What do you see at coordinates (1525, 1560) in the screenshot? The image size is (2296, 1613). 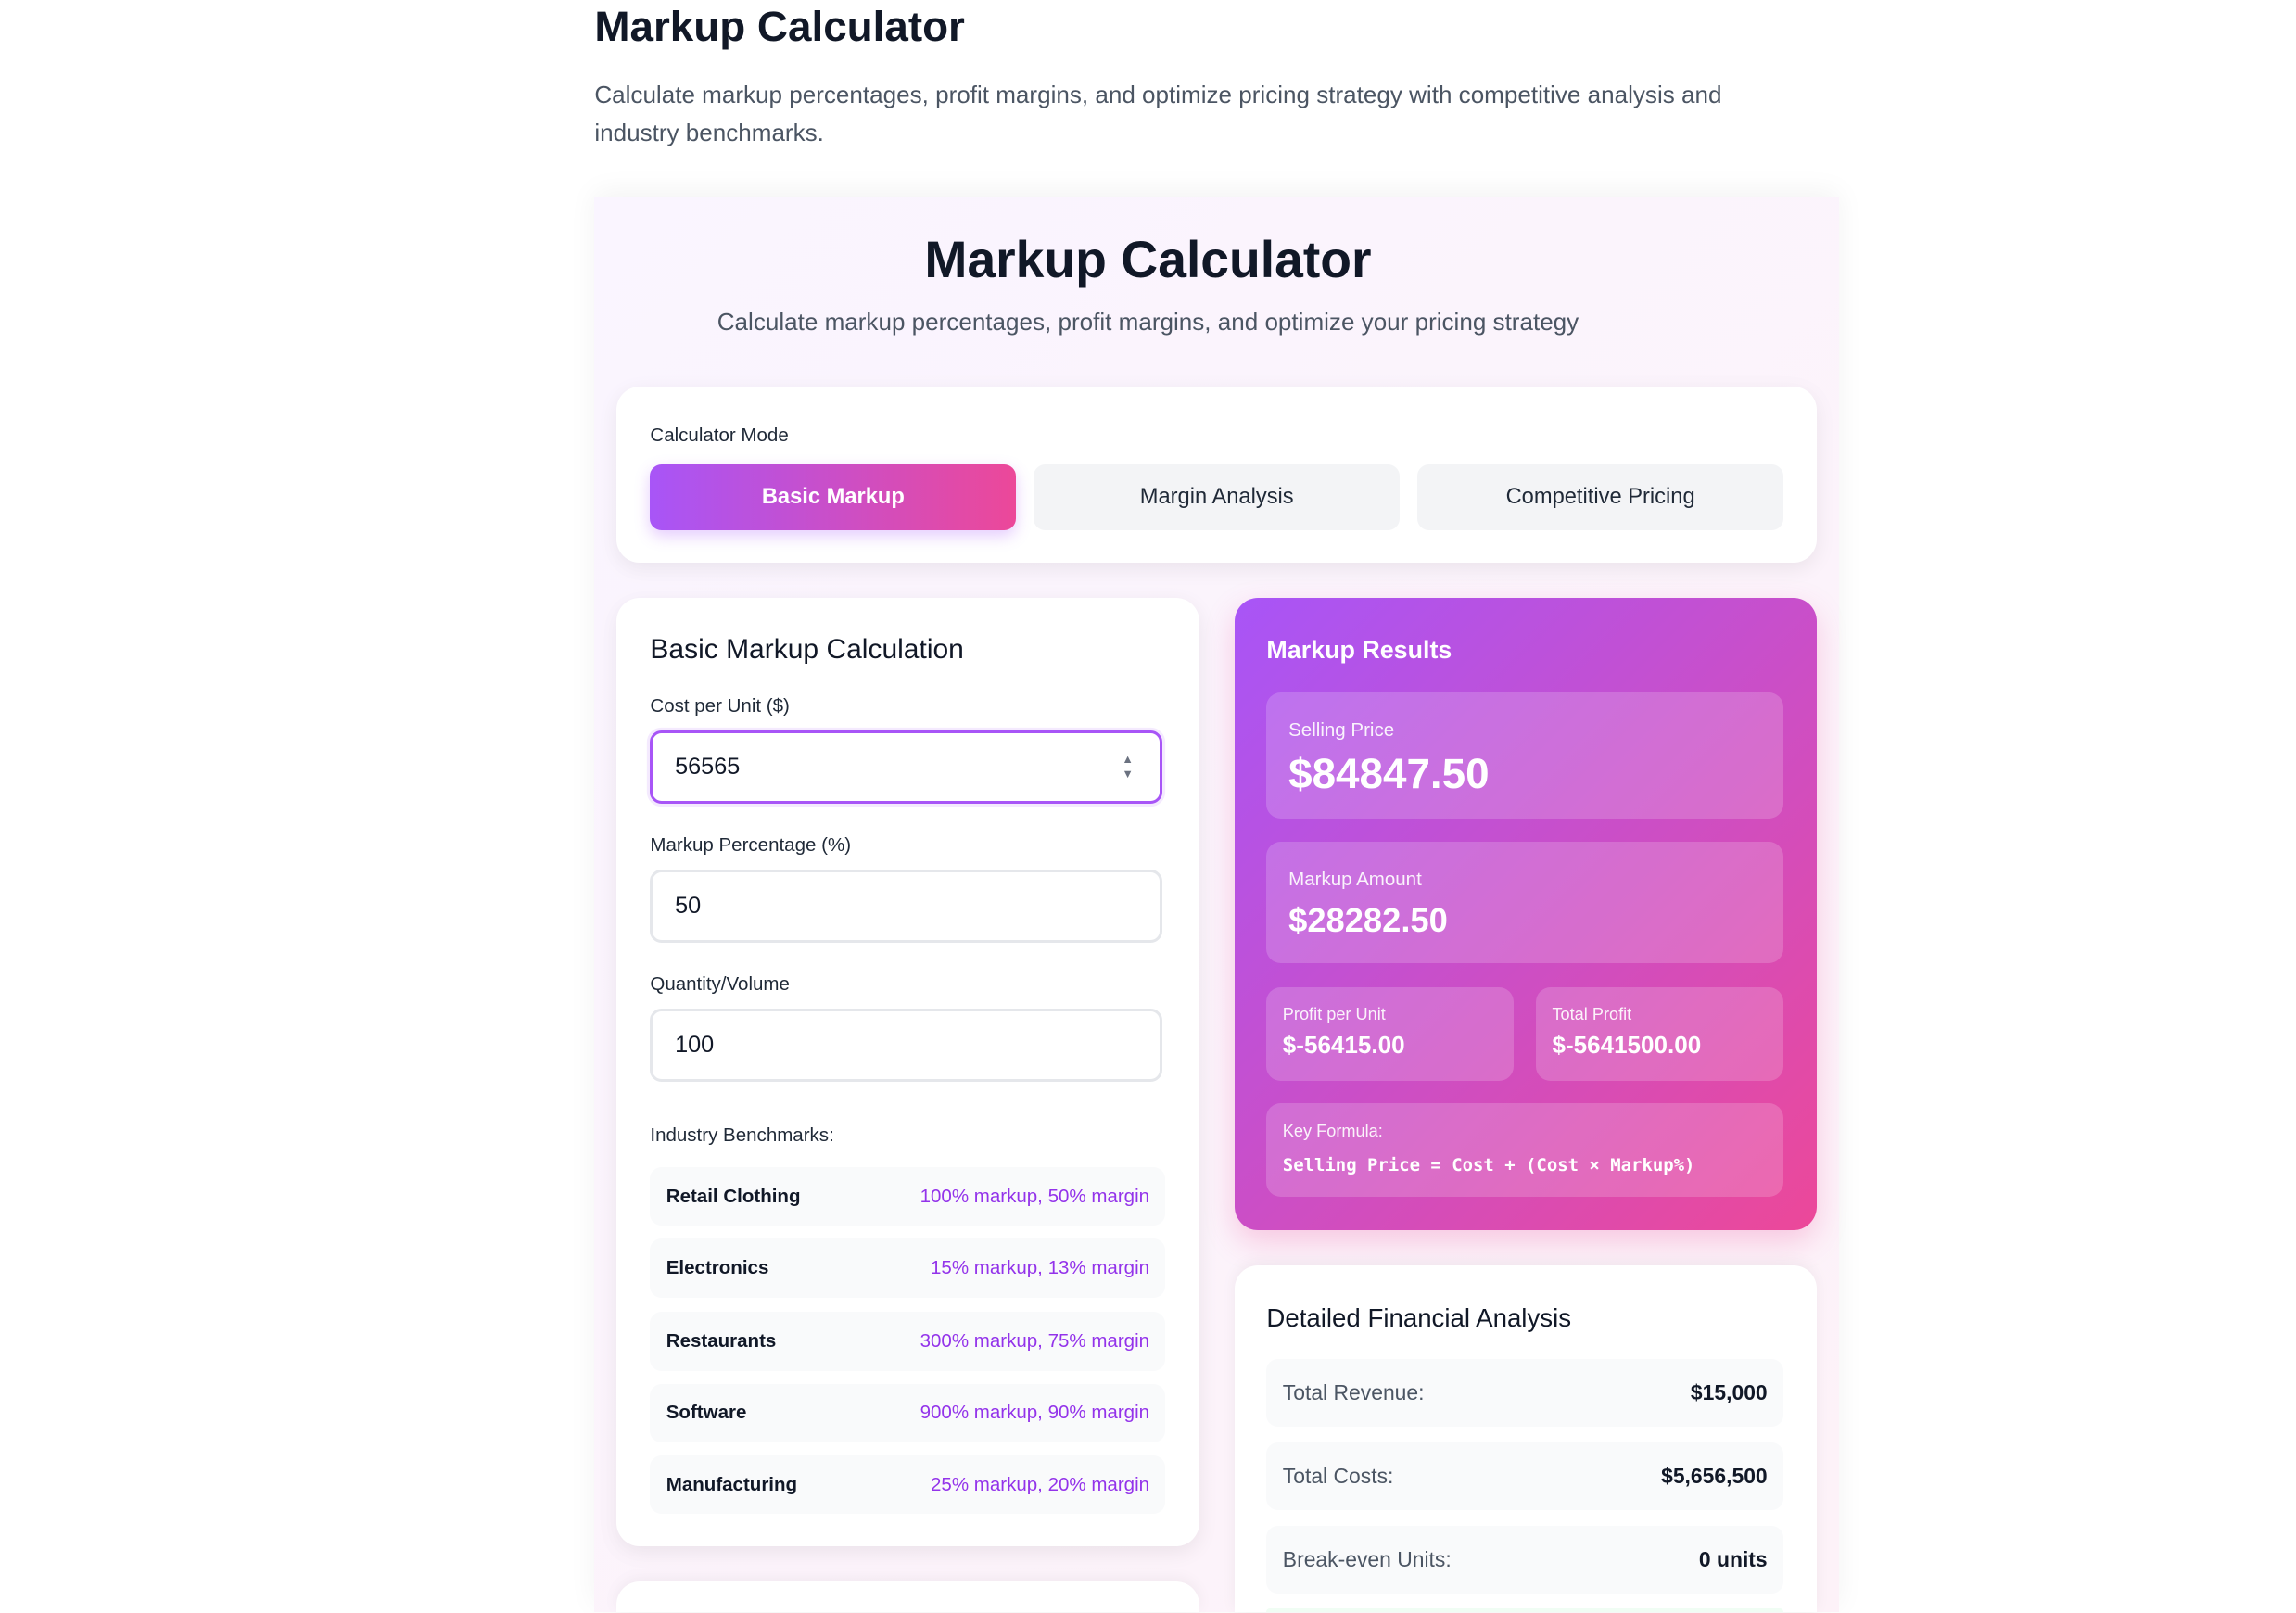 I see `financial-row: Break-even Units: 0 units` at bounding box center [1525, 1560].